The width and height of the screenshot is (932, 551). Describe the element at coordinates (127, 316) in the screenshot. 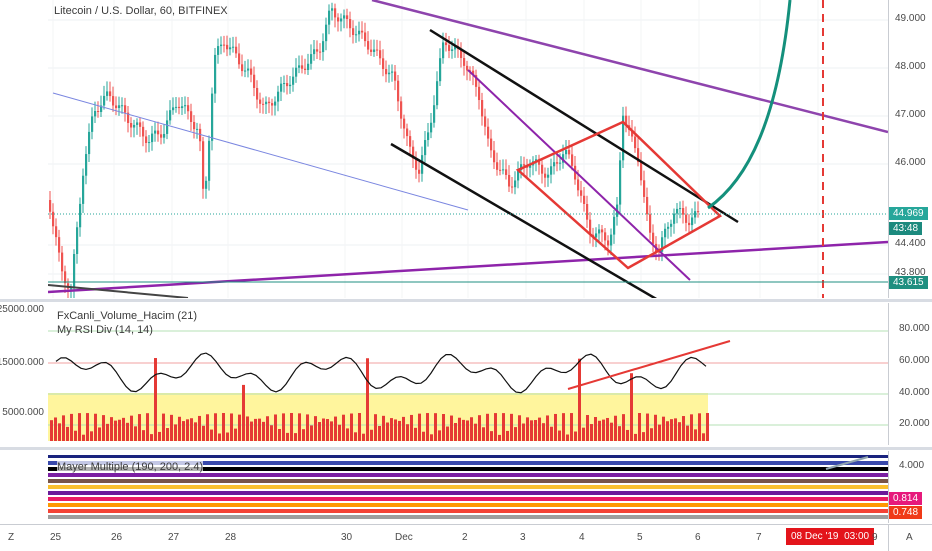

I see `volume-legend: FxCanli_Volume_Hacim (21)` at that location.